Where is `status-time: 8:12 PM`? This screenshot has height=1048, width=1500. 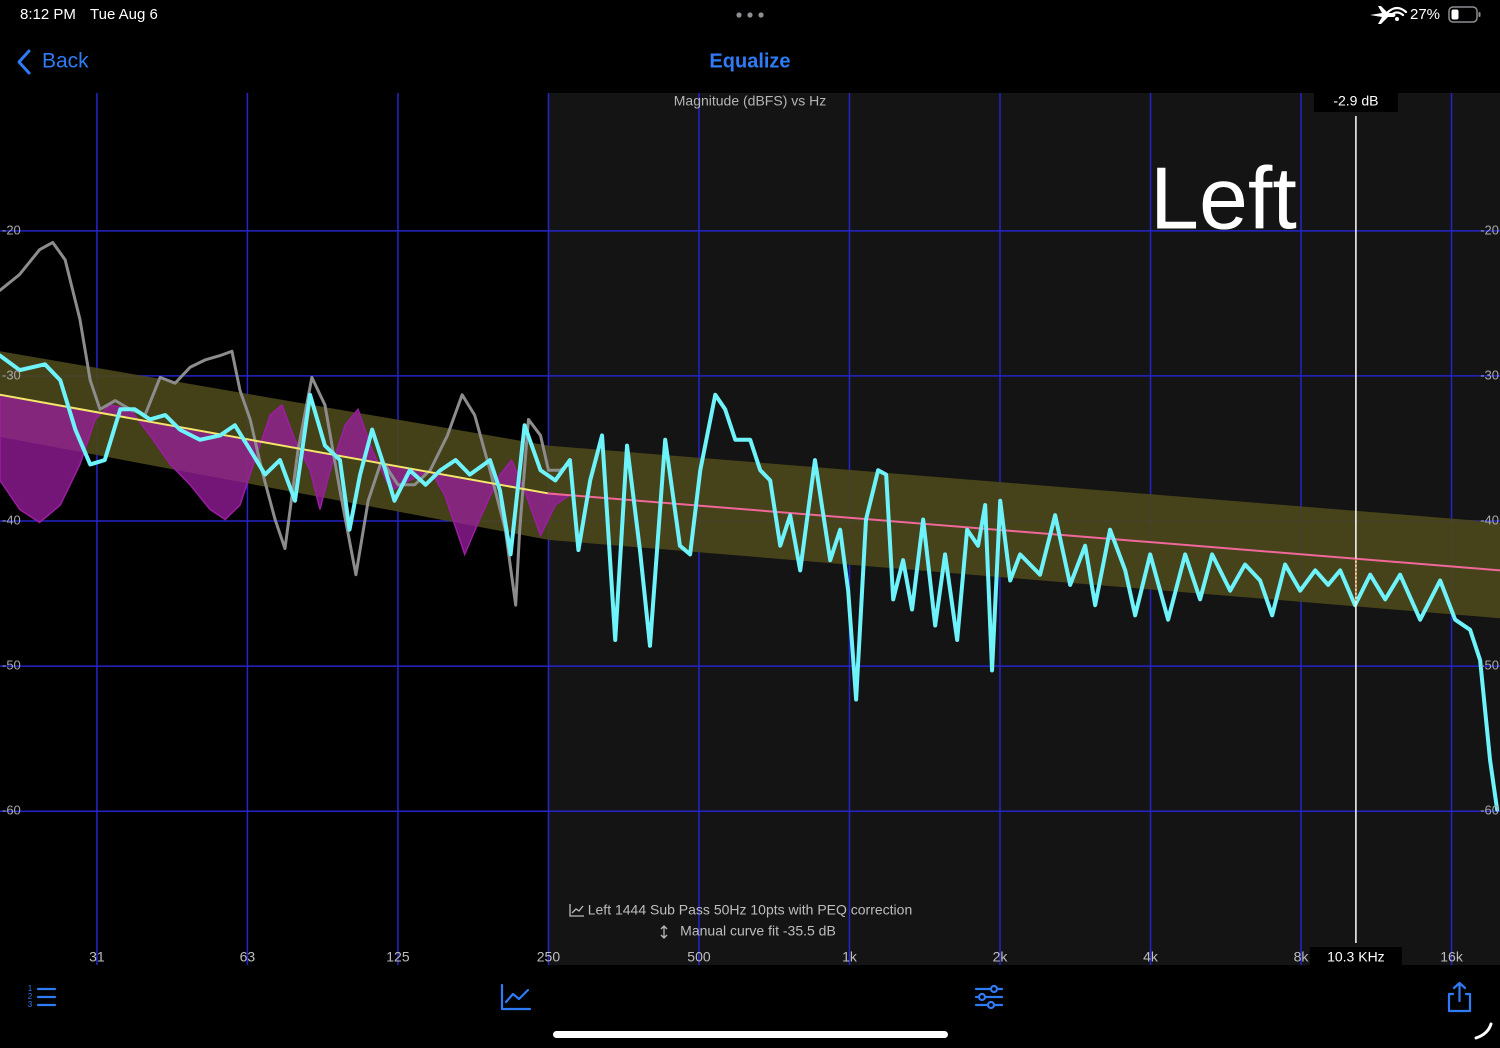 status-time: 8:12 PM is located at coordinates (48, 14).